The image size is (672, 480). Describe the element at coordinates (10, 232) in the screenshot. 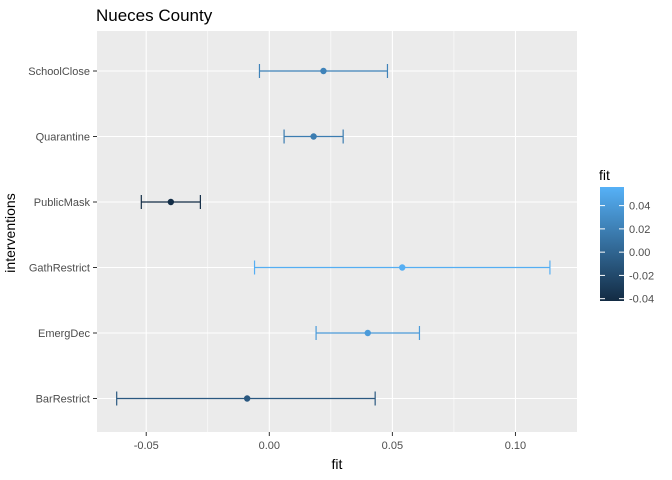

I see `y-axis-title: interventions` at that location.